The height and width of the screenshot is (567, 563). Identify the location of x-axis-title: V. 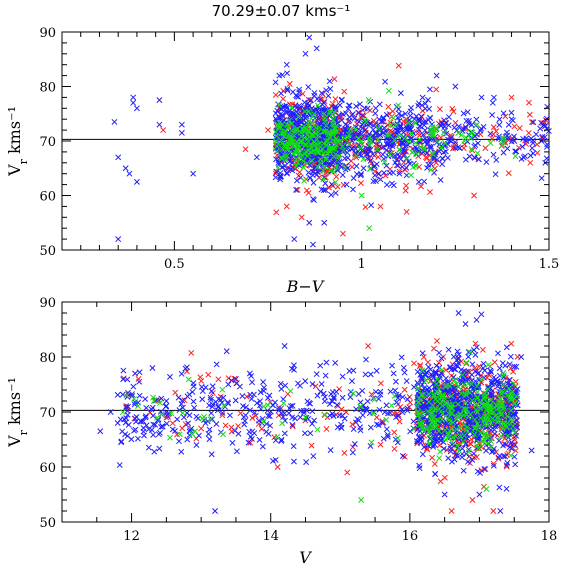
(305, 557).